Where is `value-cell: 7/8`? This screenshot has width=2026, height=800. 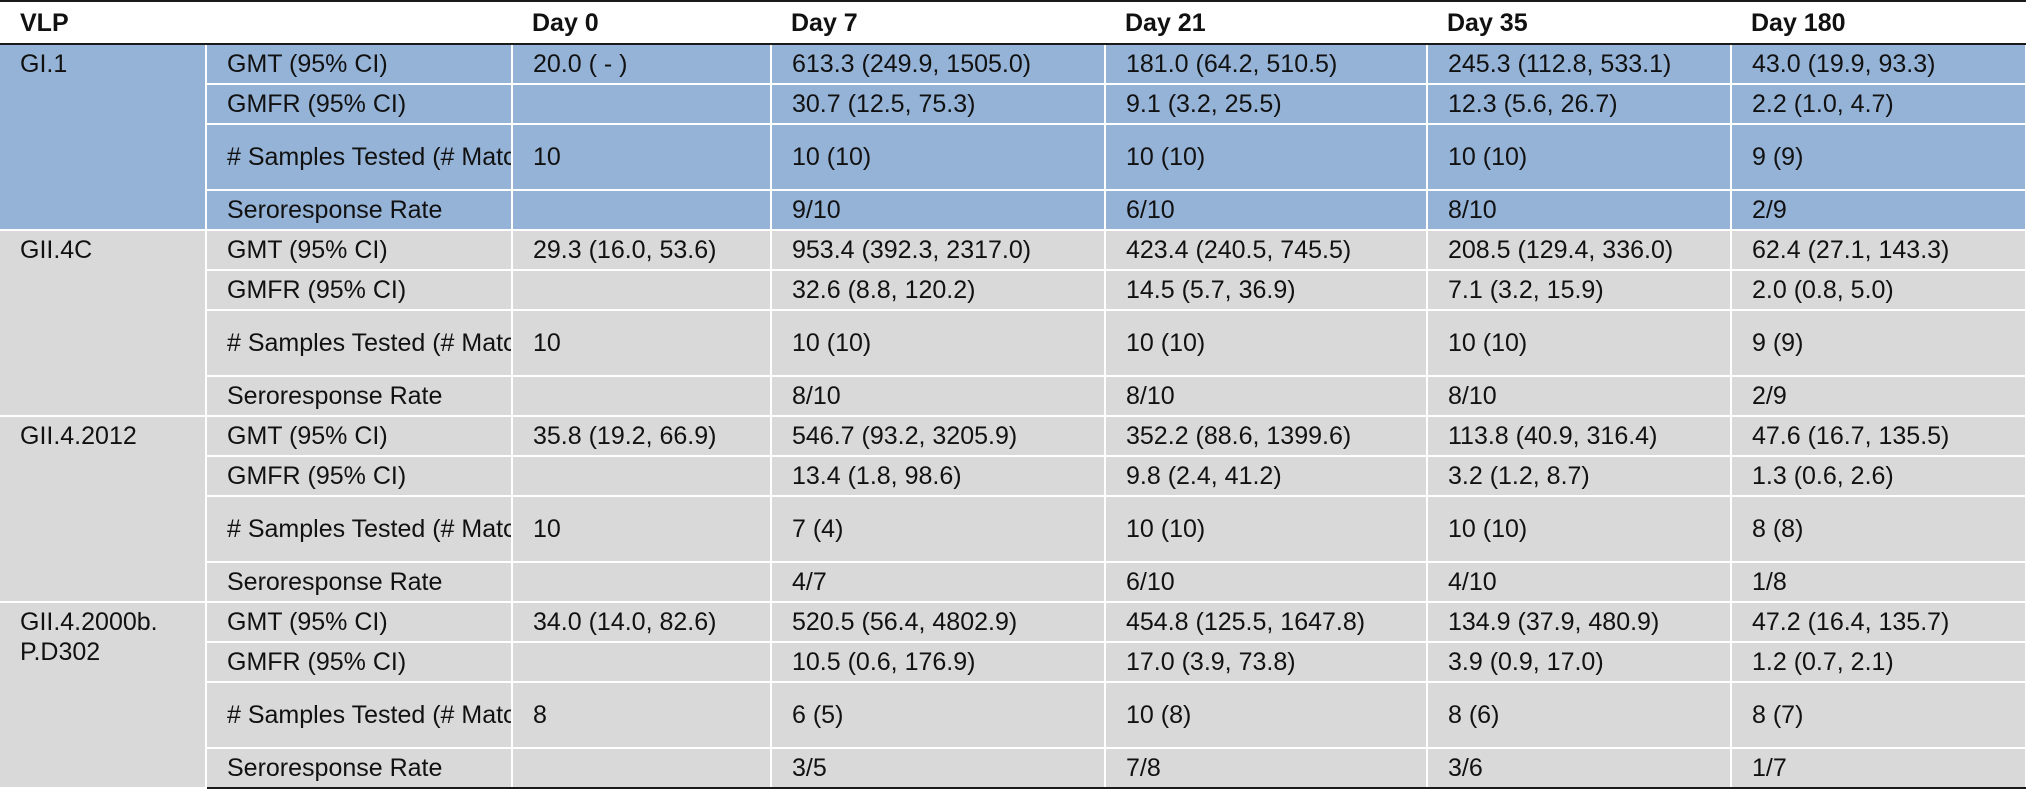
value-cell: 7/8 is located at coordinates (1266, 768).